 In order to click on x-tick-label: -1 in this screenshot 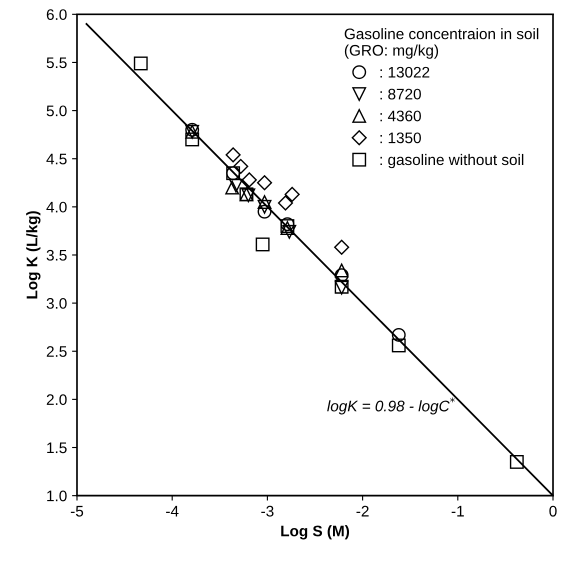, I will do `click(458, 511)`.